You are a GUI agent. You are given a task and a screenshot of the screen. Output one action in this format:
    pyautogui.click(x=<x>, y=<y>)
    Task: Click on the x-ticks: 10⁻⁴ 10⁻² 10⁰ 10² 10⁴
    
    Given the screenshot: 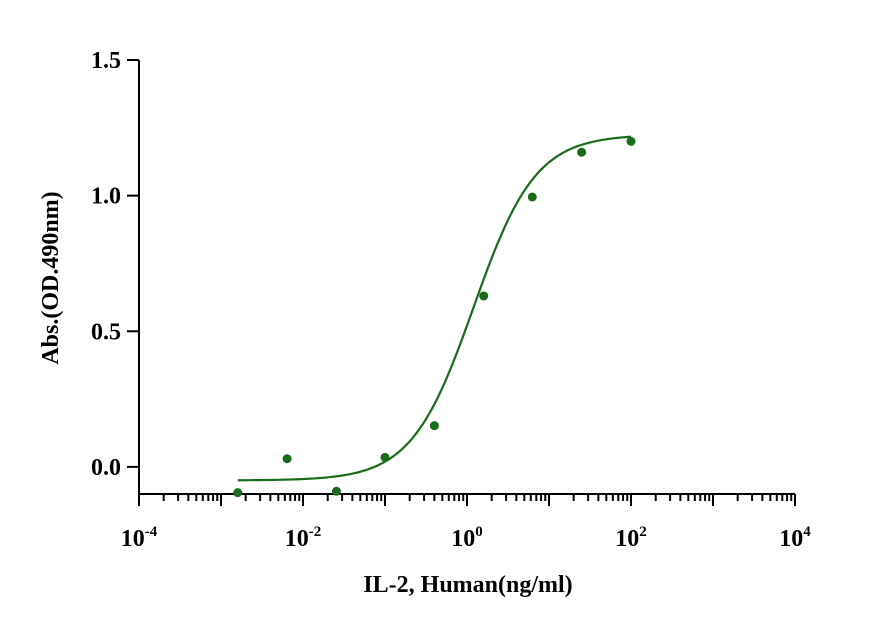 What is the action you would take?
    pyautogui.click(x=466, y=523)
    